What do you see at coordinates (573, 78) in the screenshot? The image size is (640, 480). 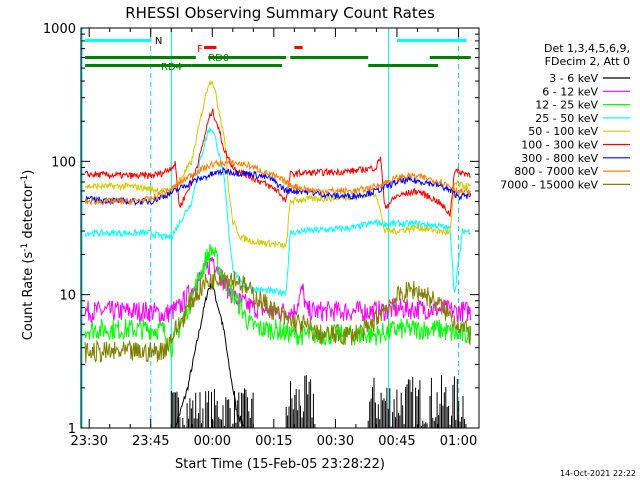 I see `legend-label: 3 - 6 keV` at bounding box center [573, 78].